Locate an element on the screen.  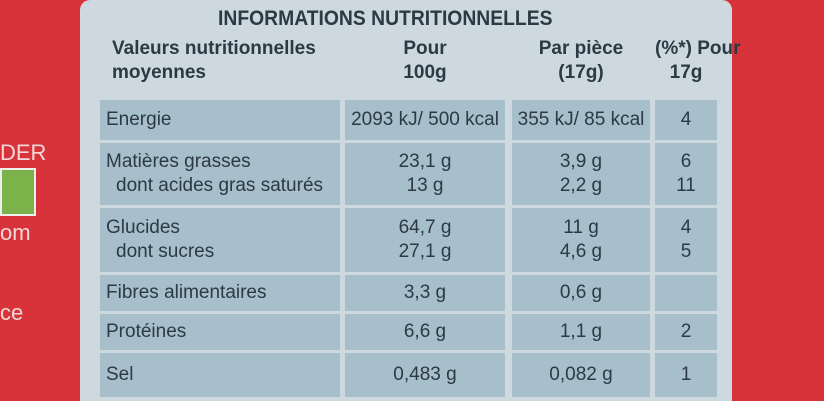
column-header: Par pièce is located at coordinates (581, 48).